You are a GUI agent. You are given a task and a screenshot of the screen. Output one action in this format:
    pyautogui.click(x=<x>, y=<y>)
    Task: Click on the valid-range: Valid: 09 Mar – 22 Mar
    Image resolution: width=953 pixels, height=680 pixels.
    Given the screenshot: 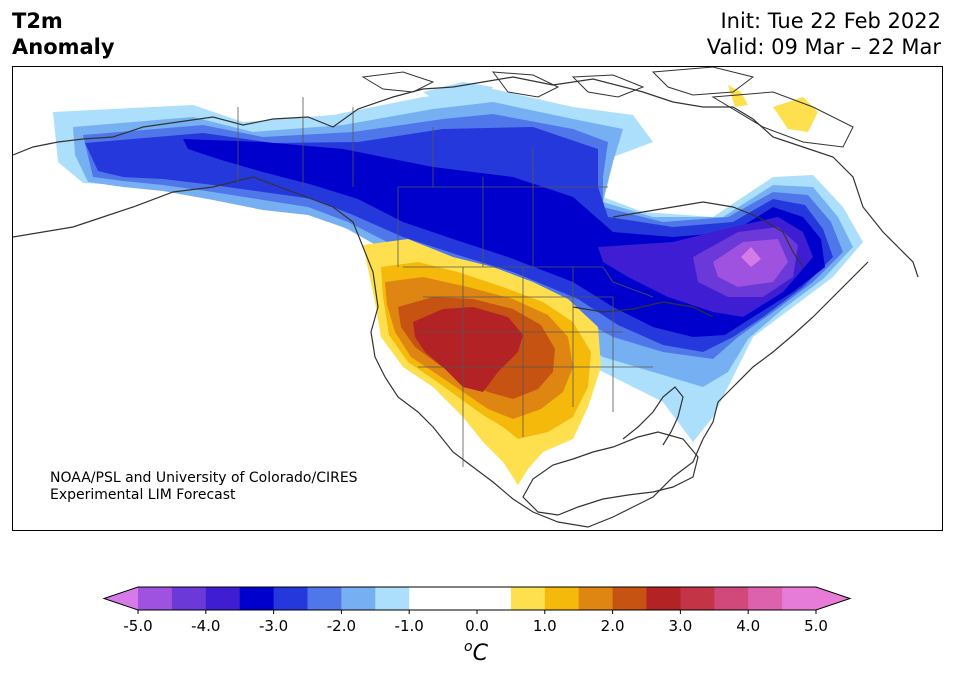 What is the action you would take?
    pyautogui.click(x=823, y=47)
    